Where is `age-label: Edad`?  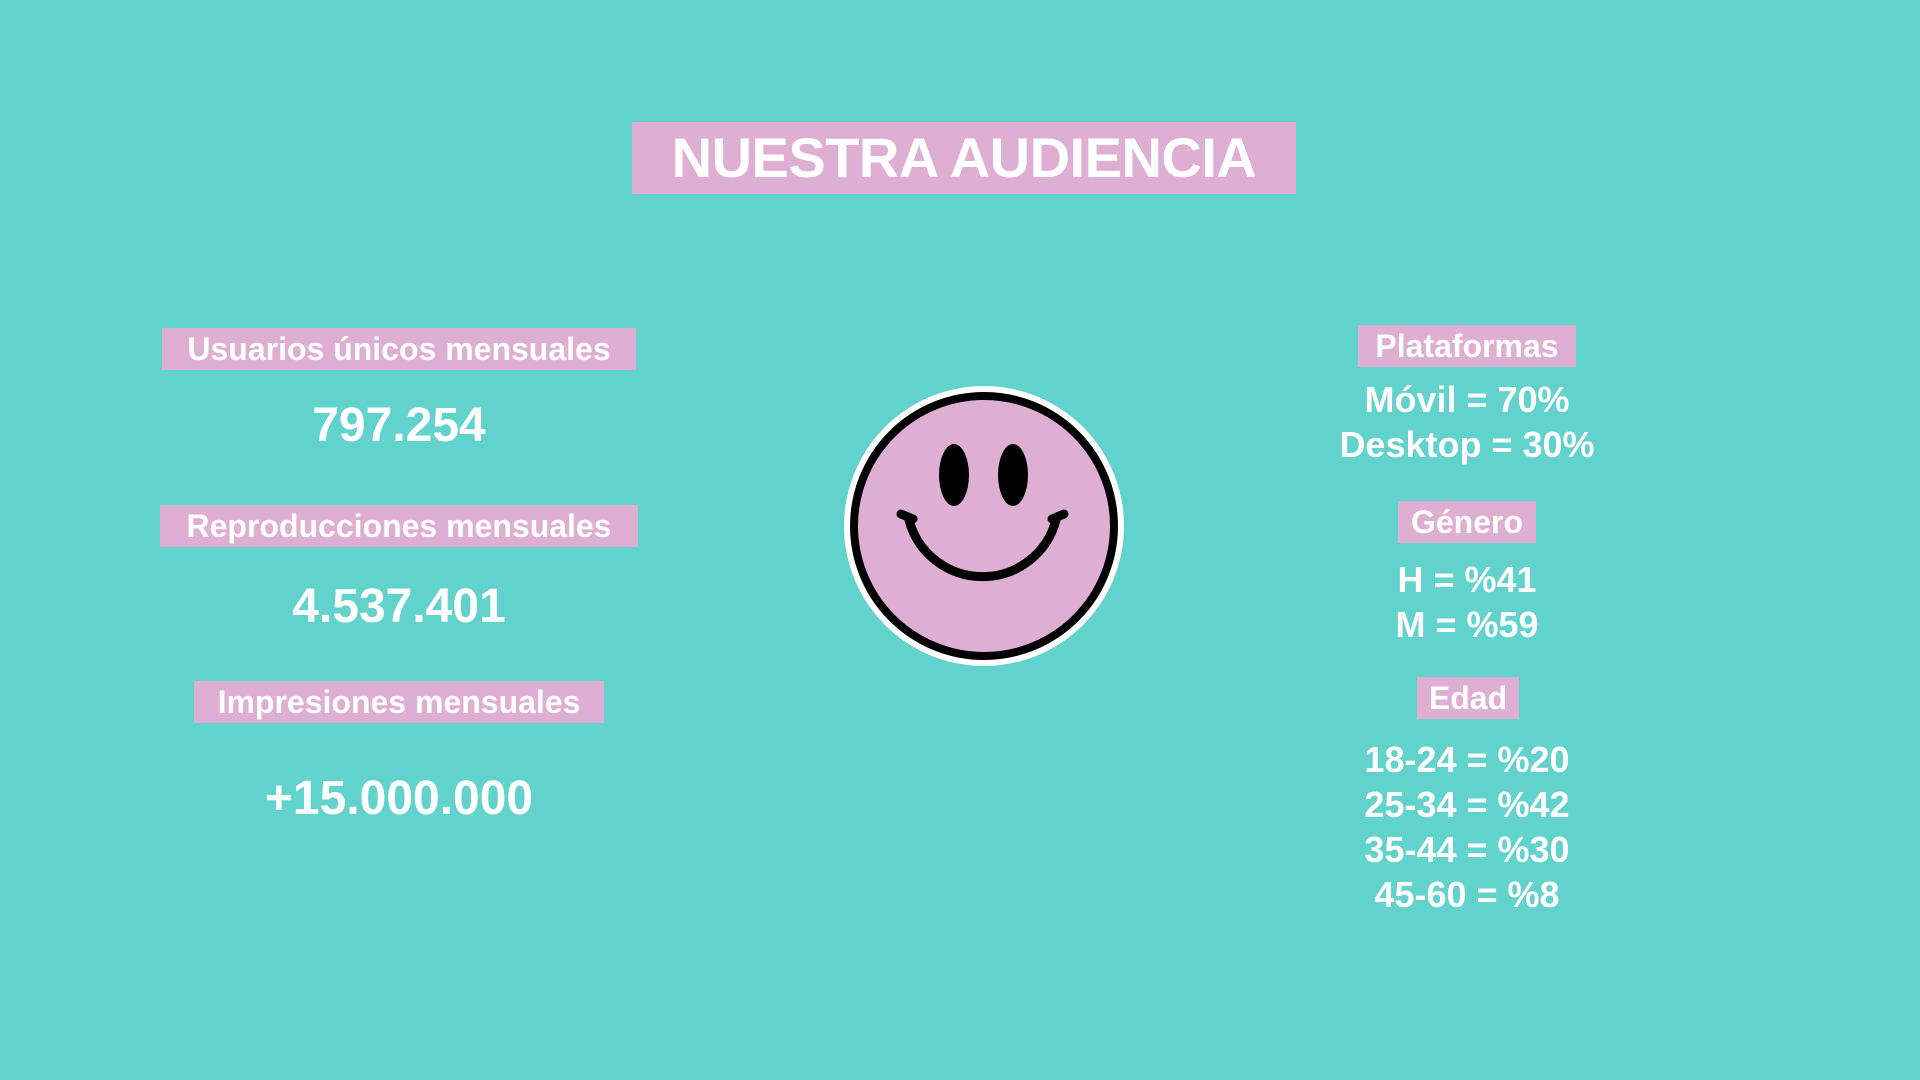
age-label: Edad is located at coordinates (1468, 698).